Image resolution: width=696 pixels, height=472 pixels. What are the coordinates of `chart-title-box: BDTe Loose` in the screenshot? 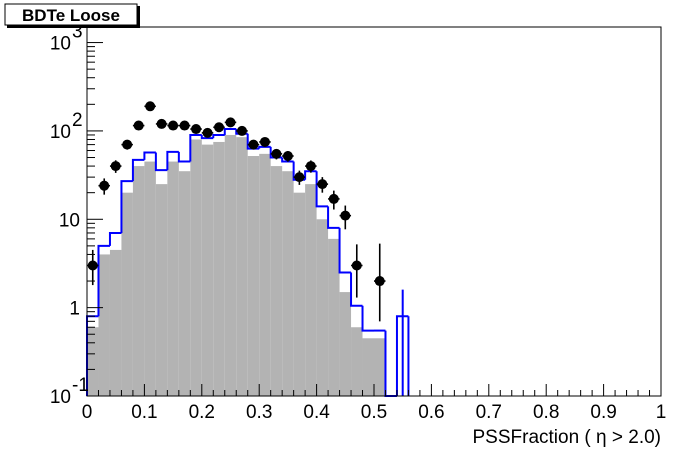 It's located at (72, 15).